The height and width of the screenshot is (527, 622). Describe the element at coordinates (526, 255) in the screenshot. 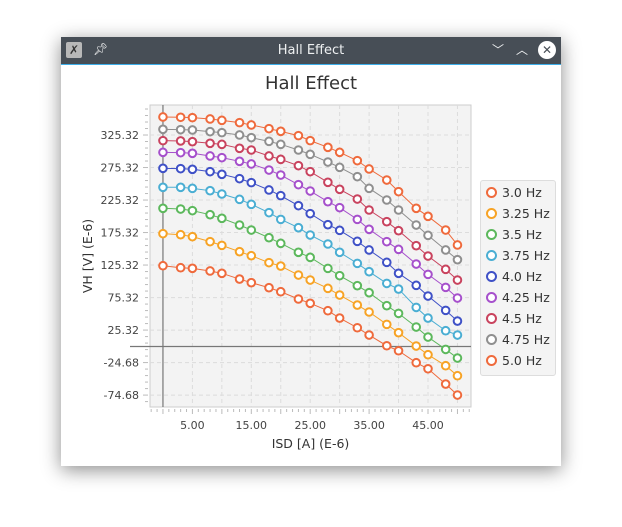

I see `legend-label: 3.75 Hz` at that location.